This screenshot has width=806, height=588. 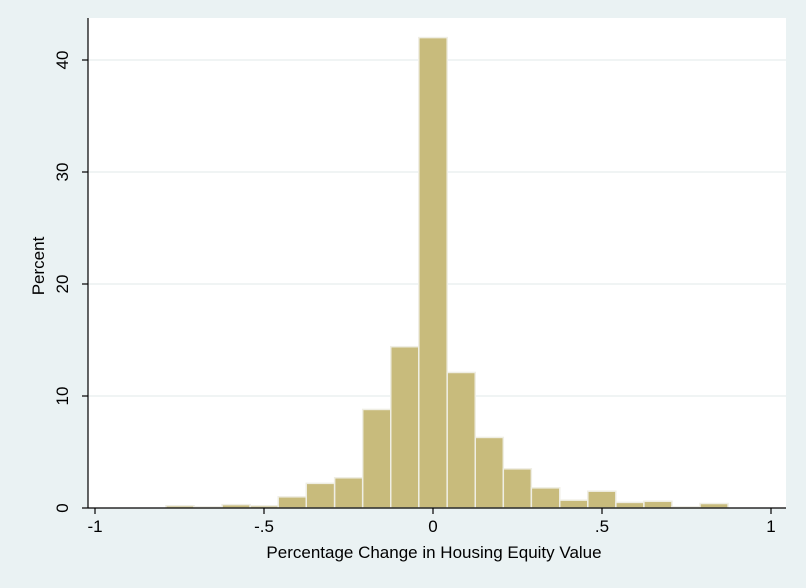 I want to click on x-tick-label: -.5, so click(x=264, y=526).